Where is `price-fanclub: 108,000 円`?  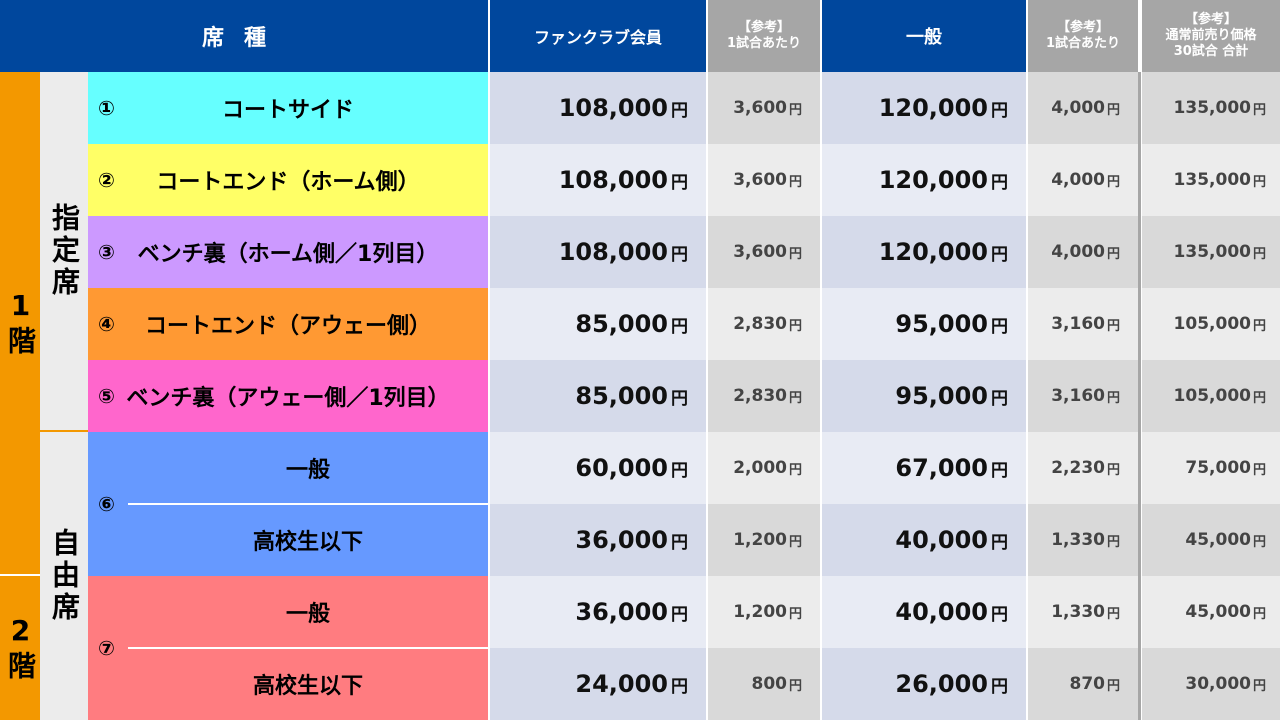
price-fanclub: 108,000 円 is located at coordinates (598, 180).